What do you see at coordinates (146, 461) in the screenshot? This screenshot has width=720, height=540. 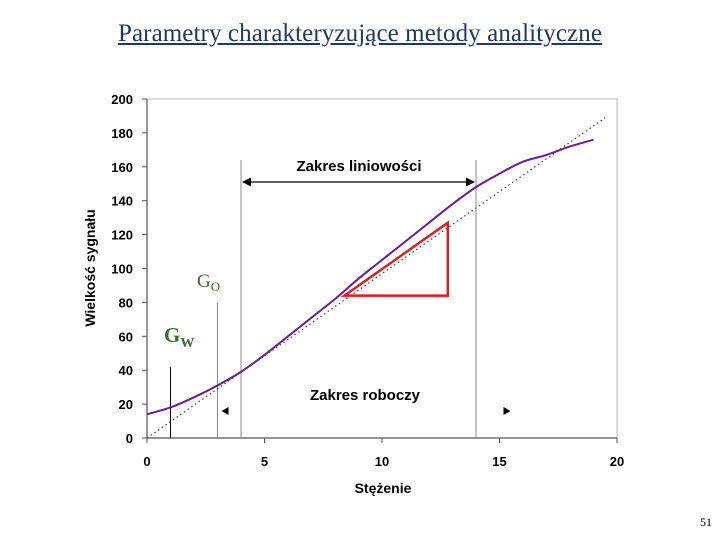 I see `x-tick-label: 0` at bounding box center [146, 461].